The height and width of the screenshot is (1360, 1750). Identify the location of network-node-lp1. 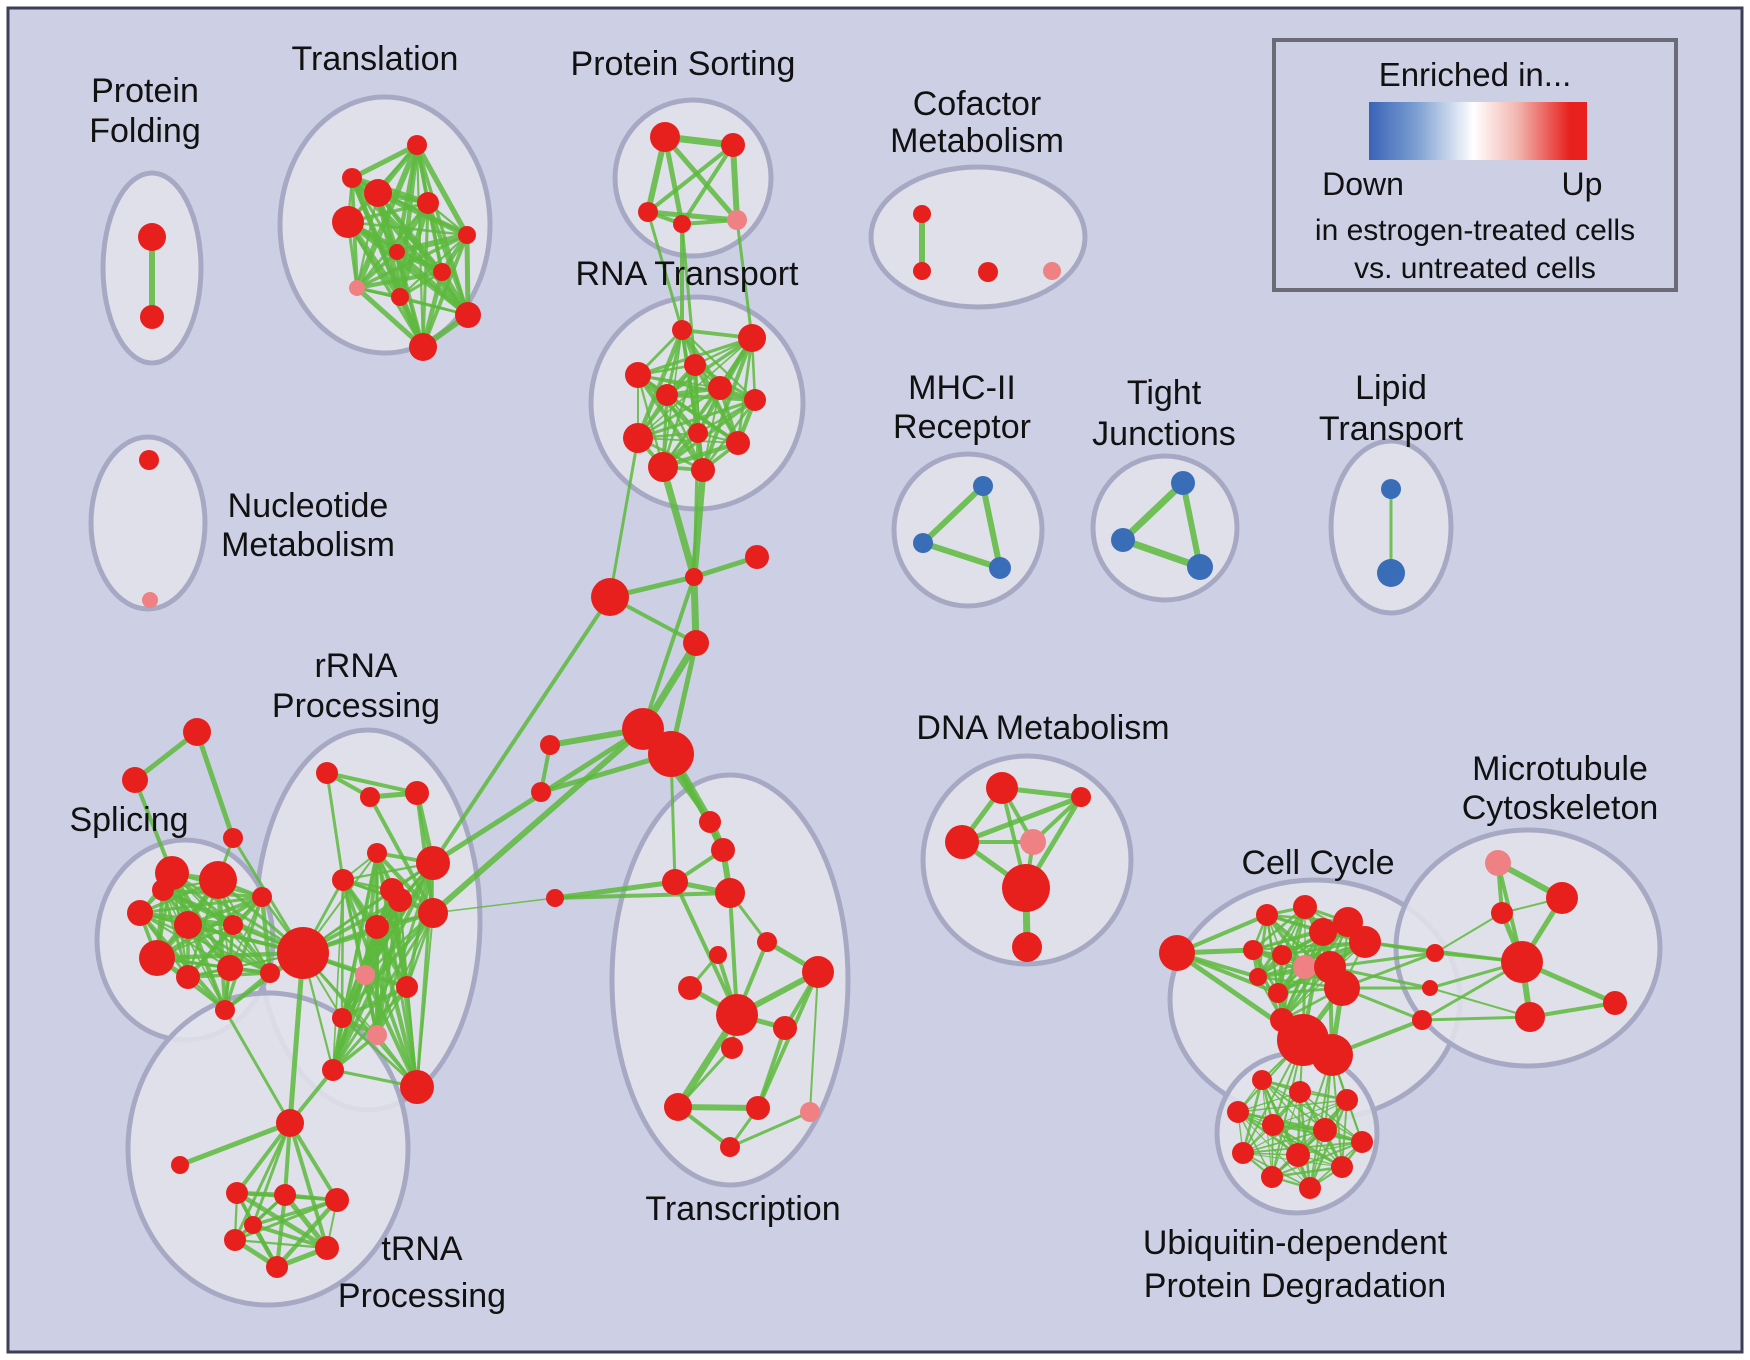
(1391, 489).